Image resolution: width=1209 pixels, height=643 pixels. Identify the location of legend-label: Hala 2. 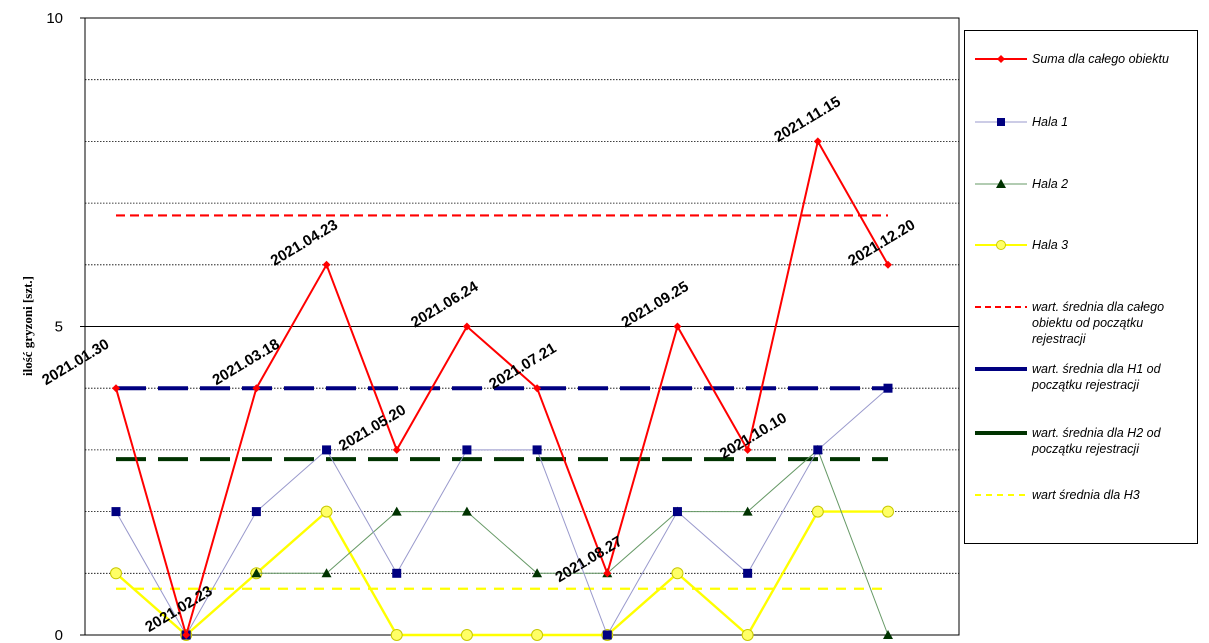
(1050, 184).